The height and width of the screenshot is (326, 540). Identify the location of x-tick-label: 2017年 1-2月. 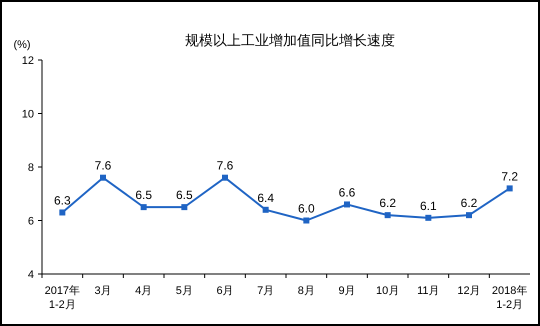
(62, 298).